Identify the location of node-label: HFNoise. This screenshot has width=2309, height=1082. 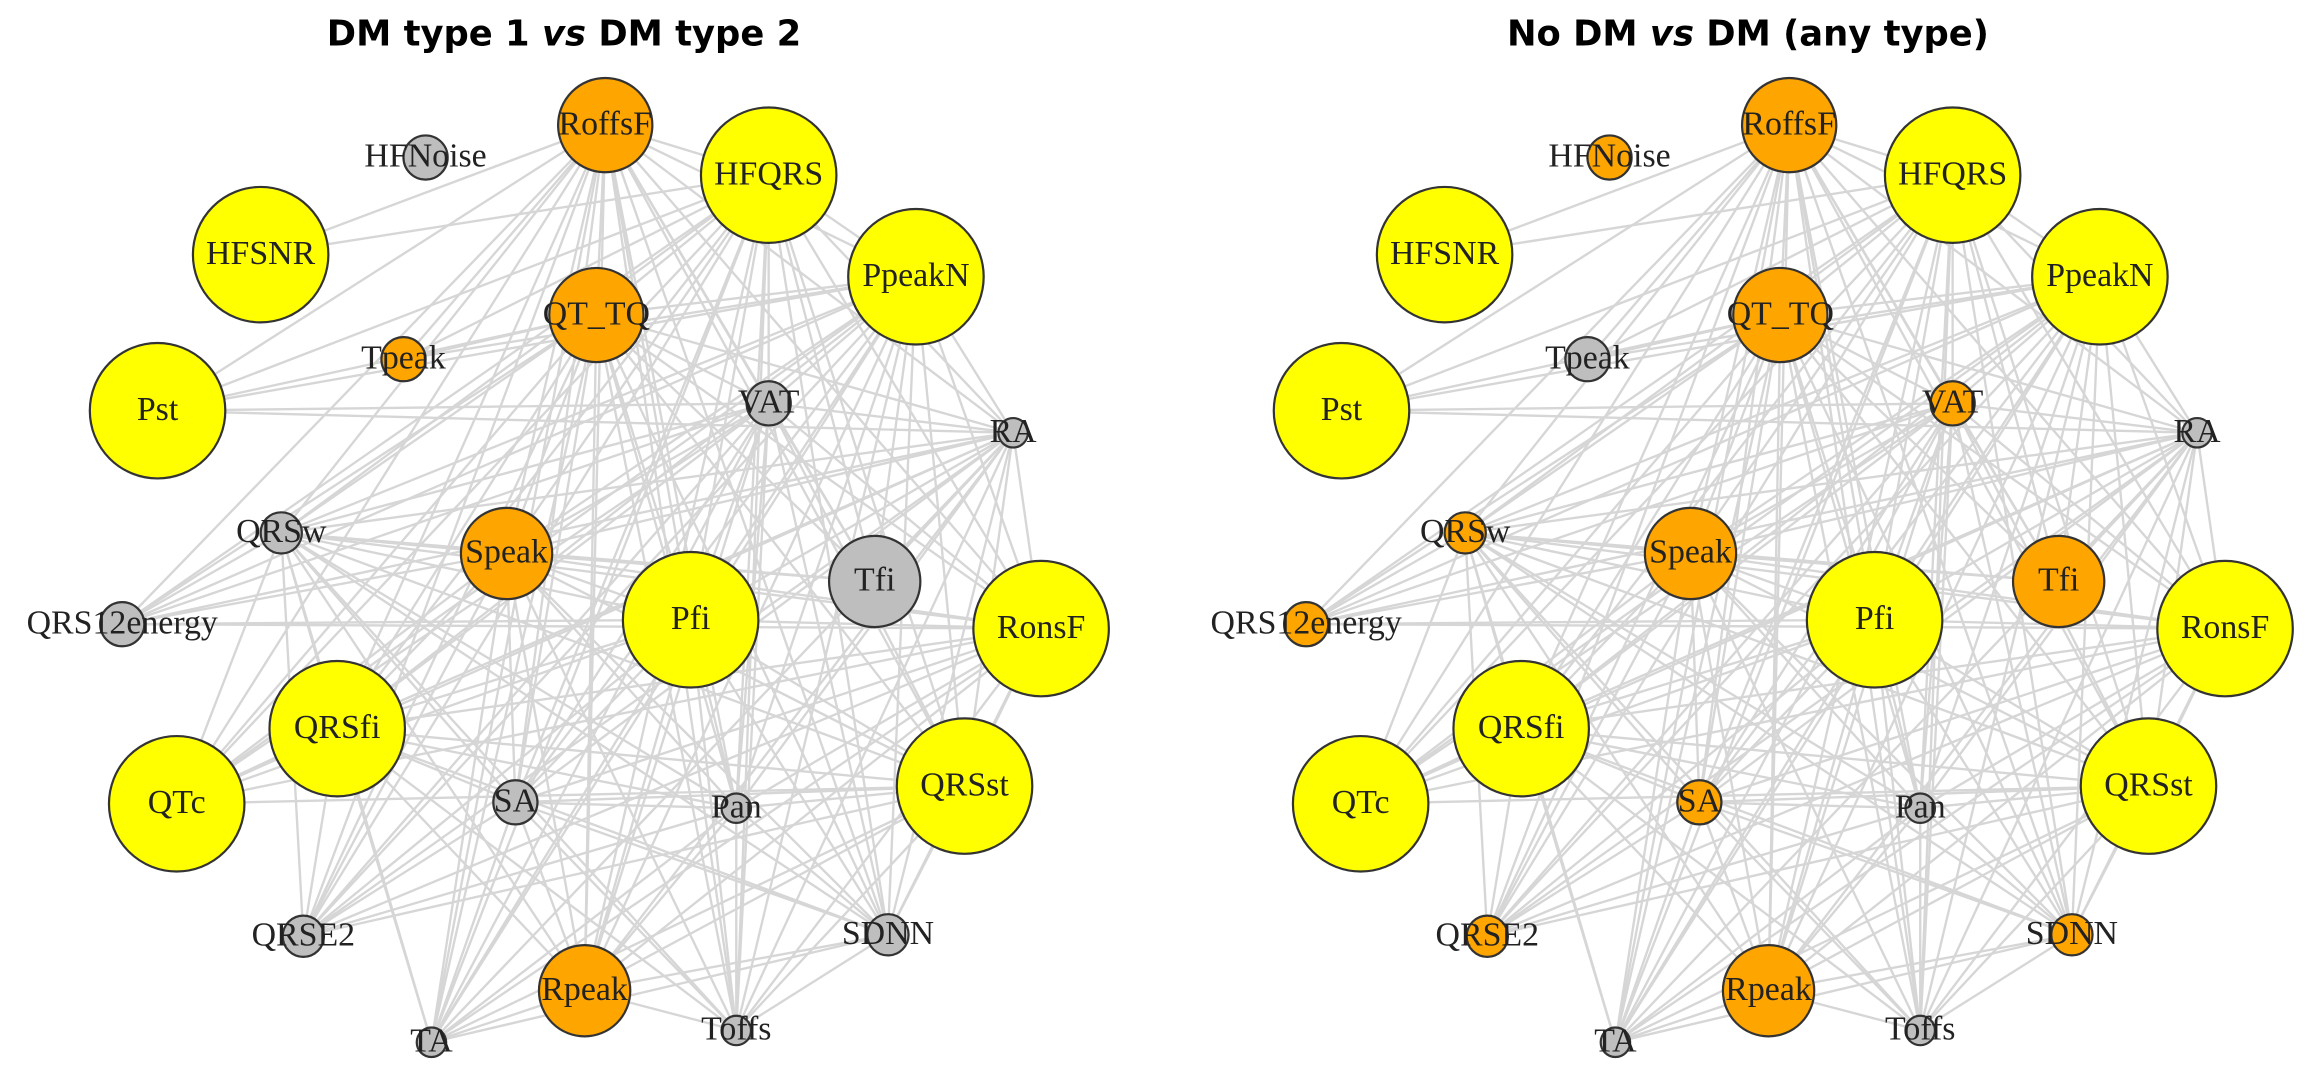
(425, 156).